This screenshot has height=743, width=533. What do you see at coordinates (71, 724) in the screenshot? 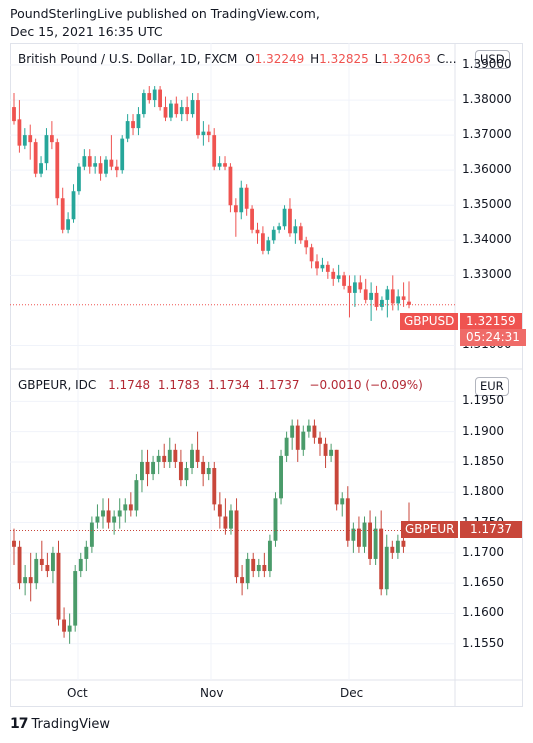
I see `tradingview-brand-text: TradingView` at bounding box center [71, 724].